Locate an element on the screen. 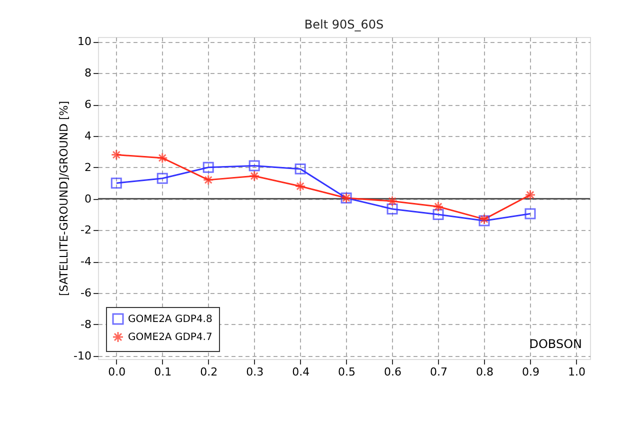  chart-title: Belt 90S_60S is located at coordinates (344, 25).